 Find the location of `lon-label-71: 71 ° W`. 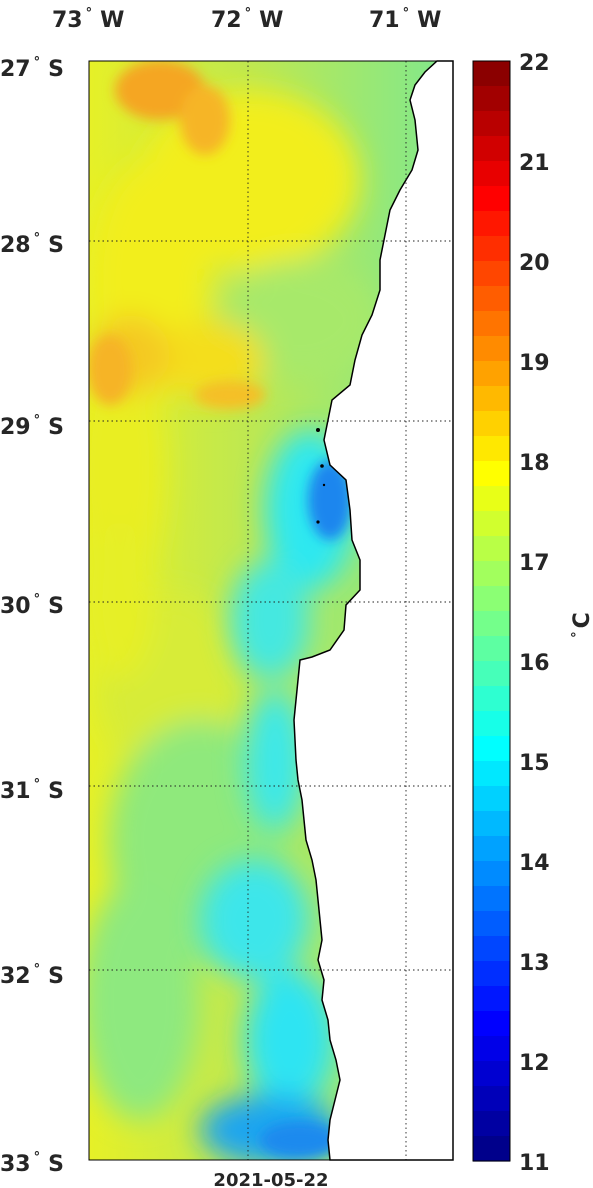

lon-label-71: 71 ° W is located at coordinates (405, 19).